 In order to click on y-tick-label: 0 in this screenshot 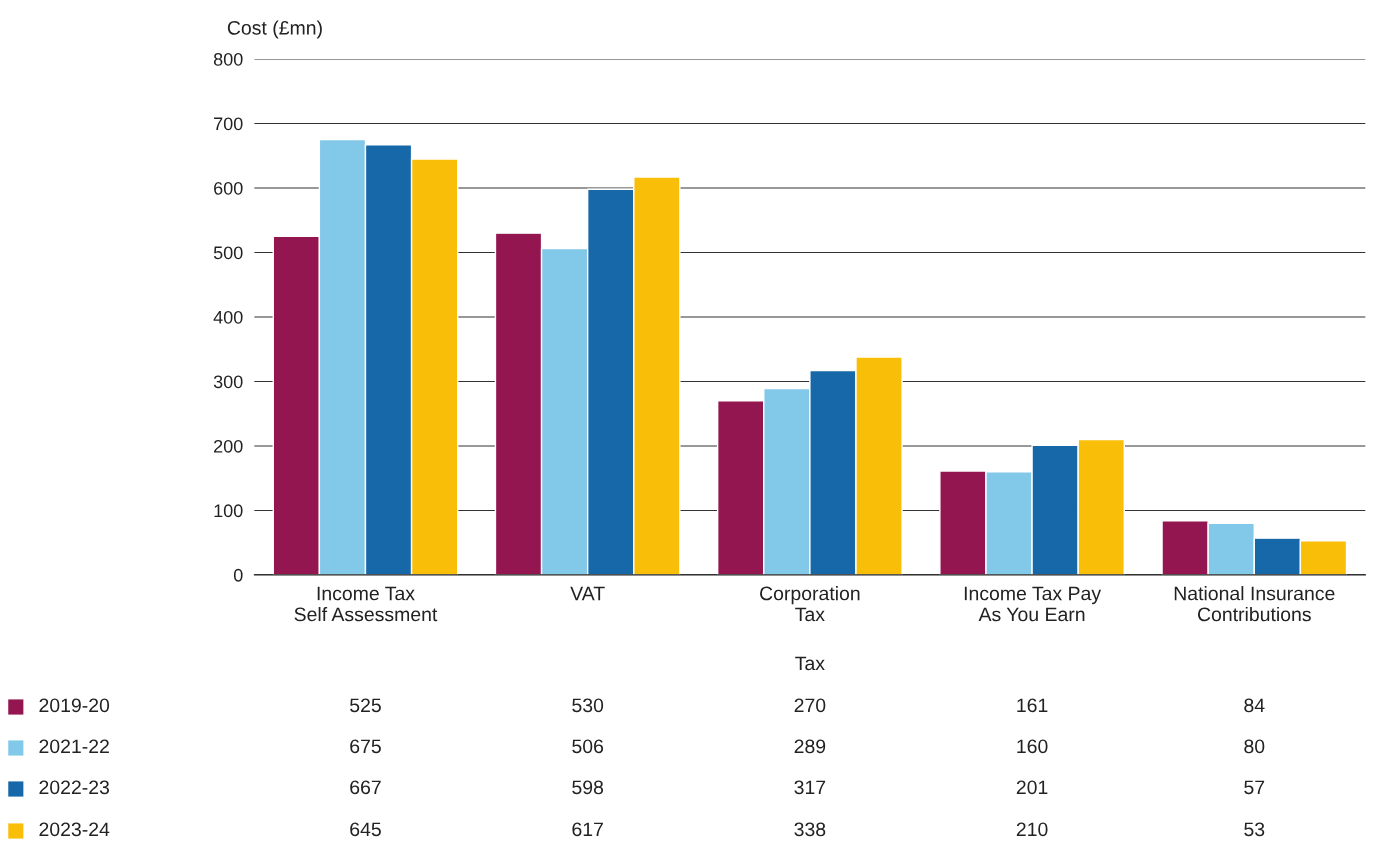, I will do `click(238, 575)`.